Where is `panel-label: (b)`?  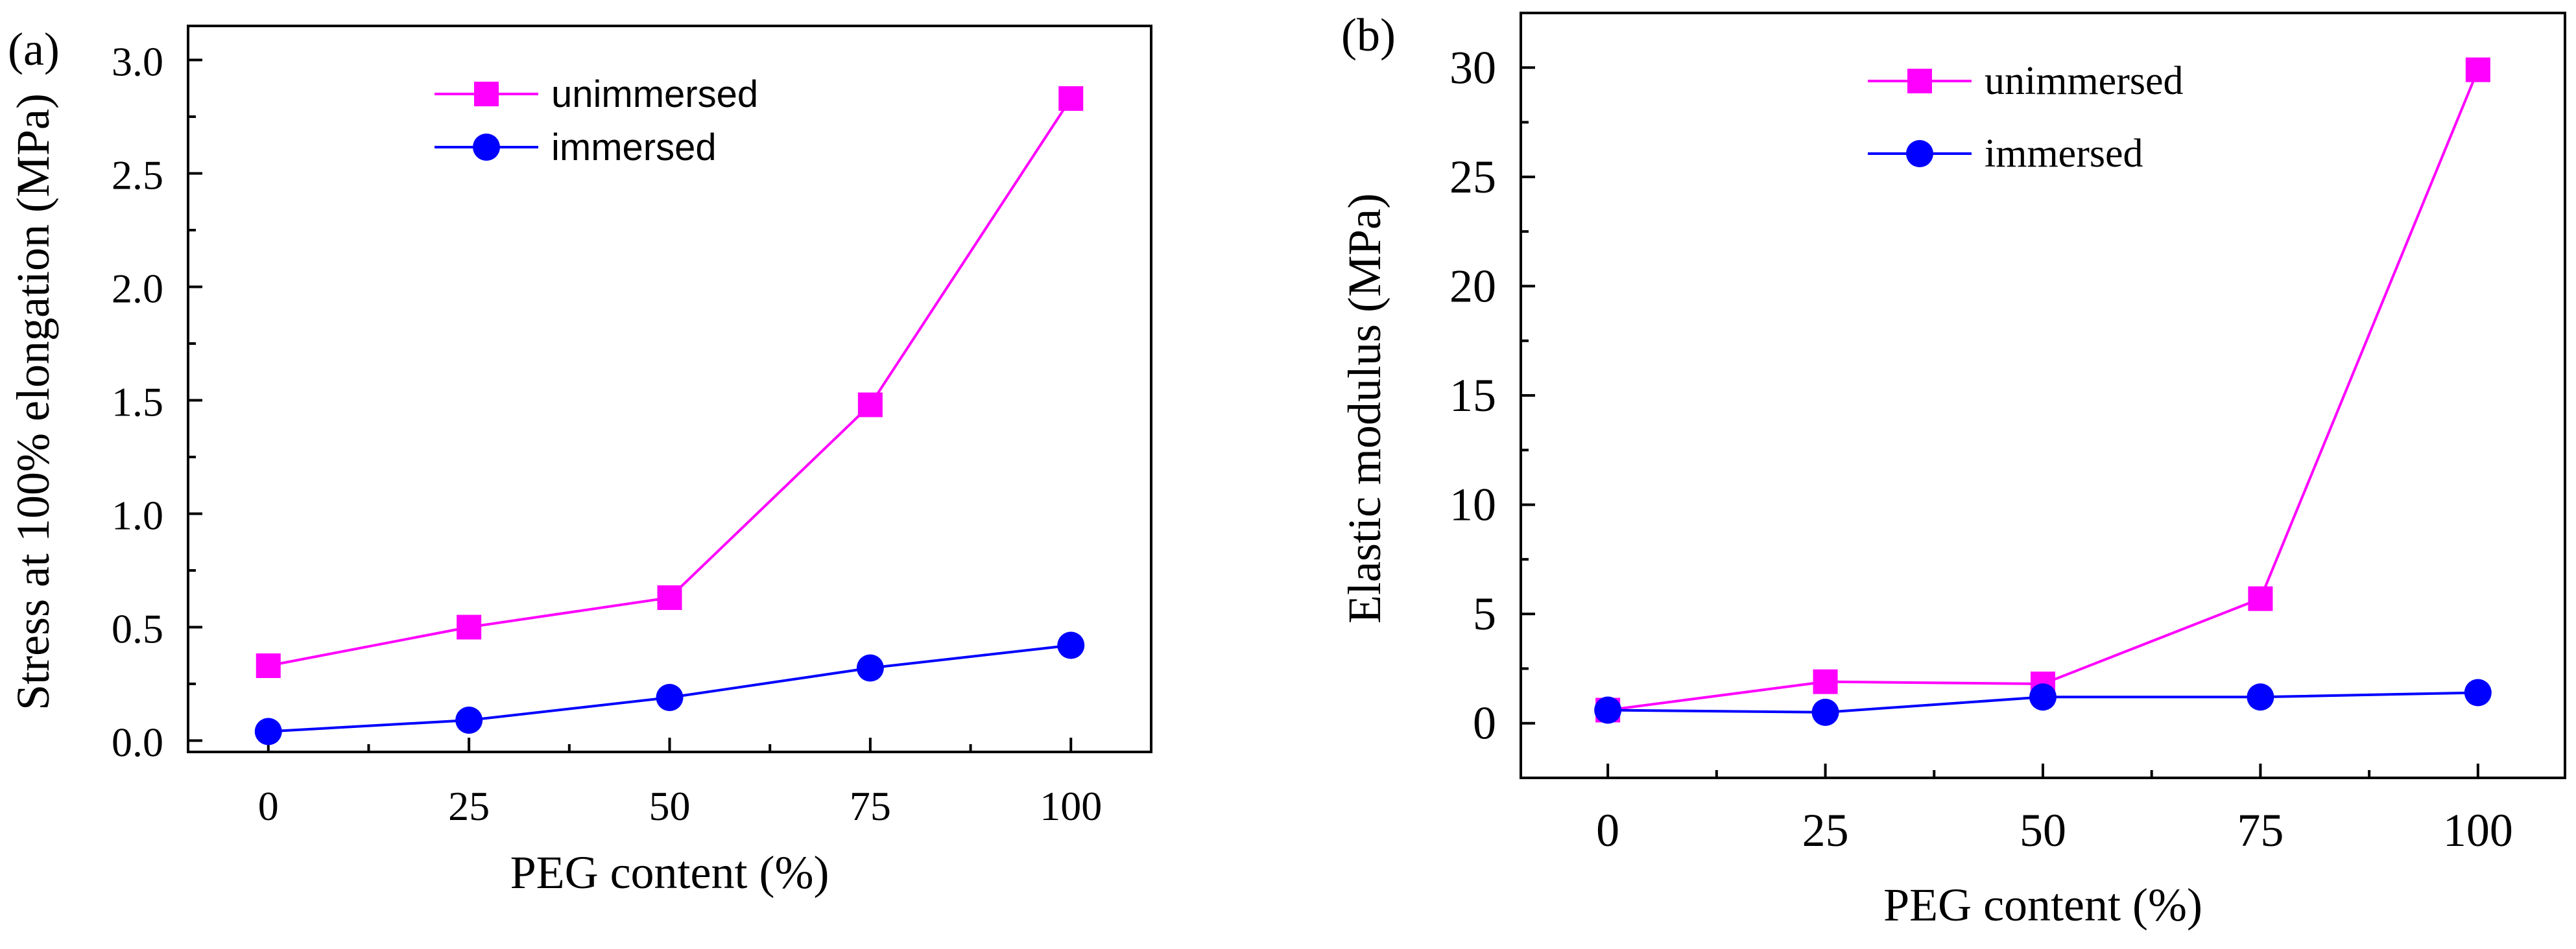
panel-label: (b) is located at coordinates (1368, 35).